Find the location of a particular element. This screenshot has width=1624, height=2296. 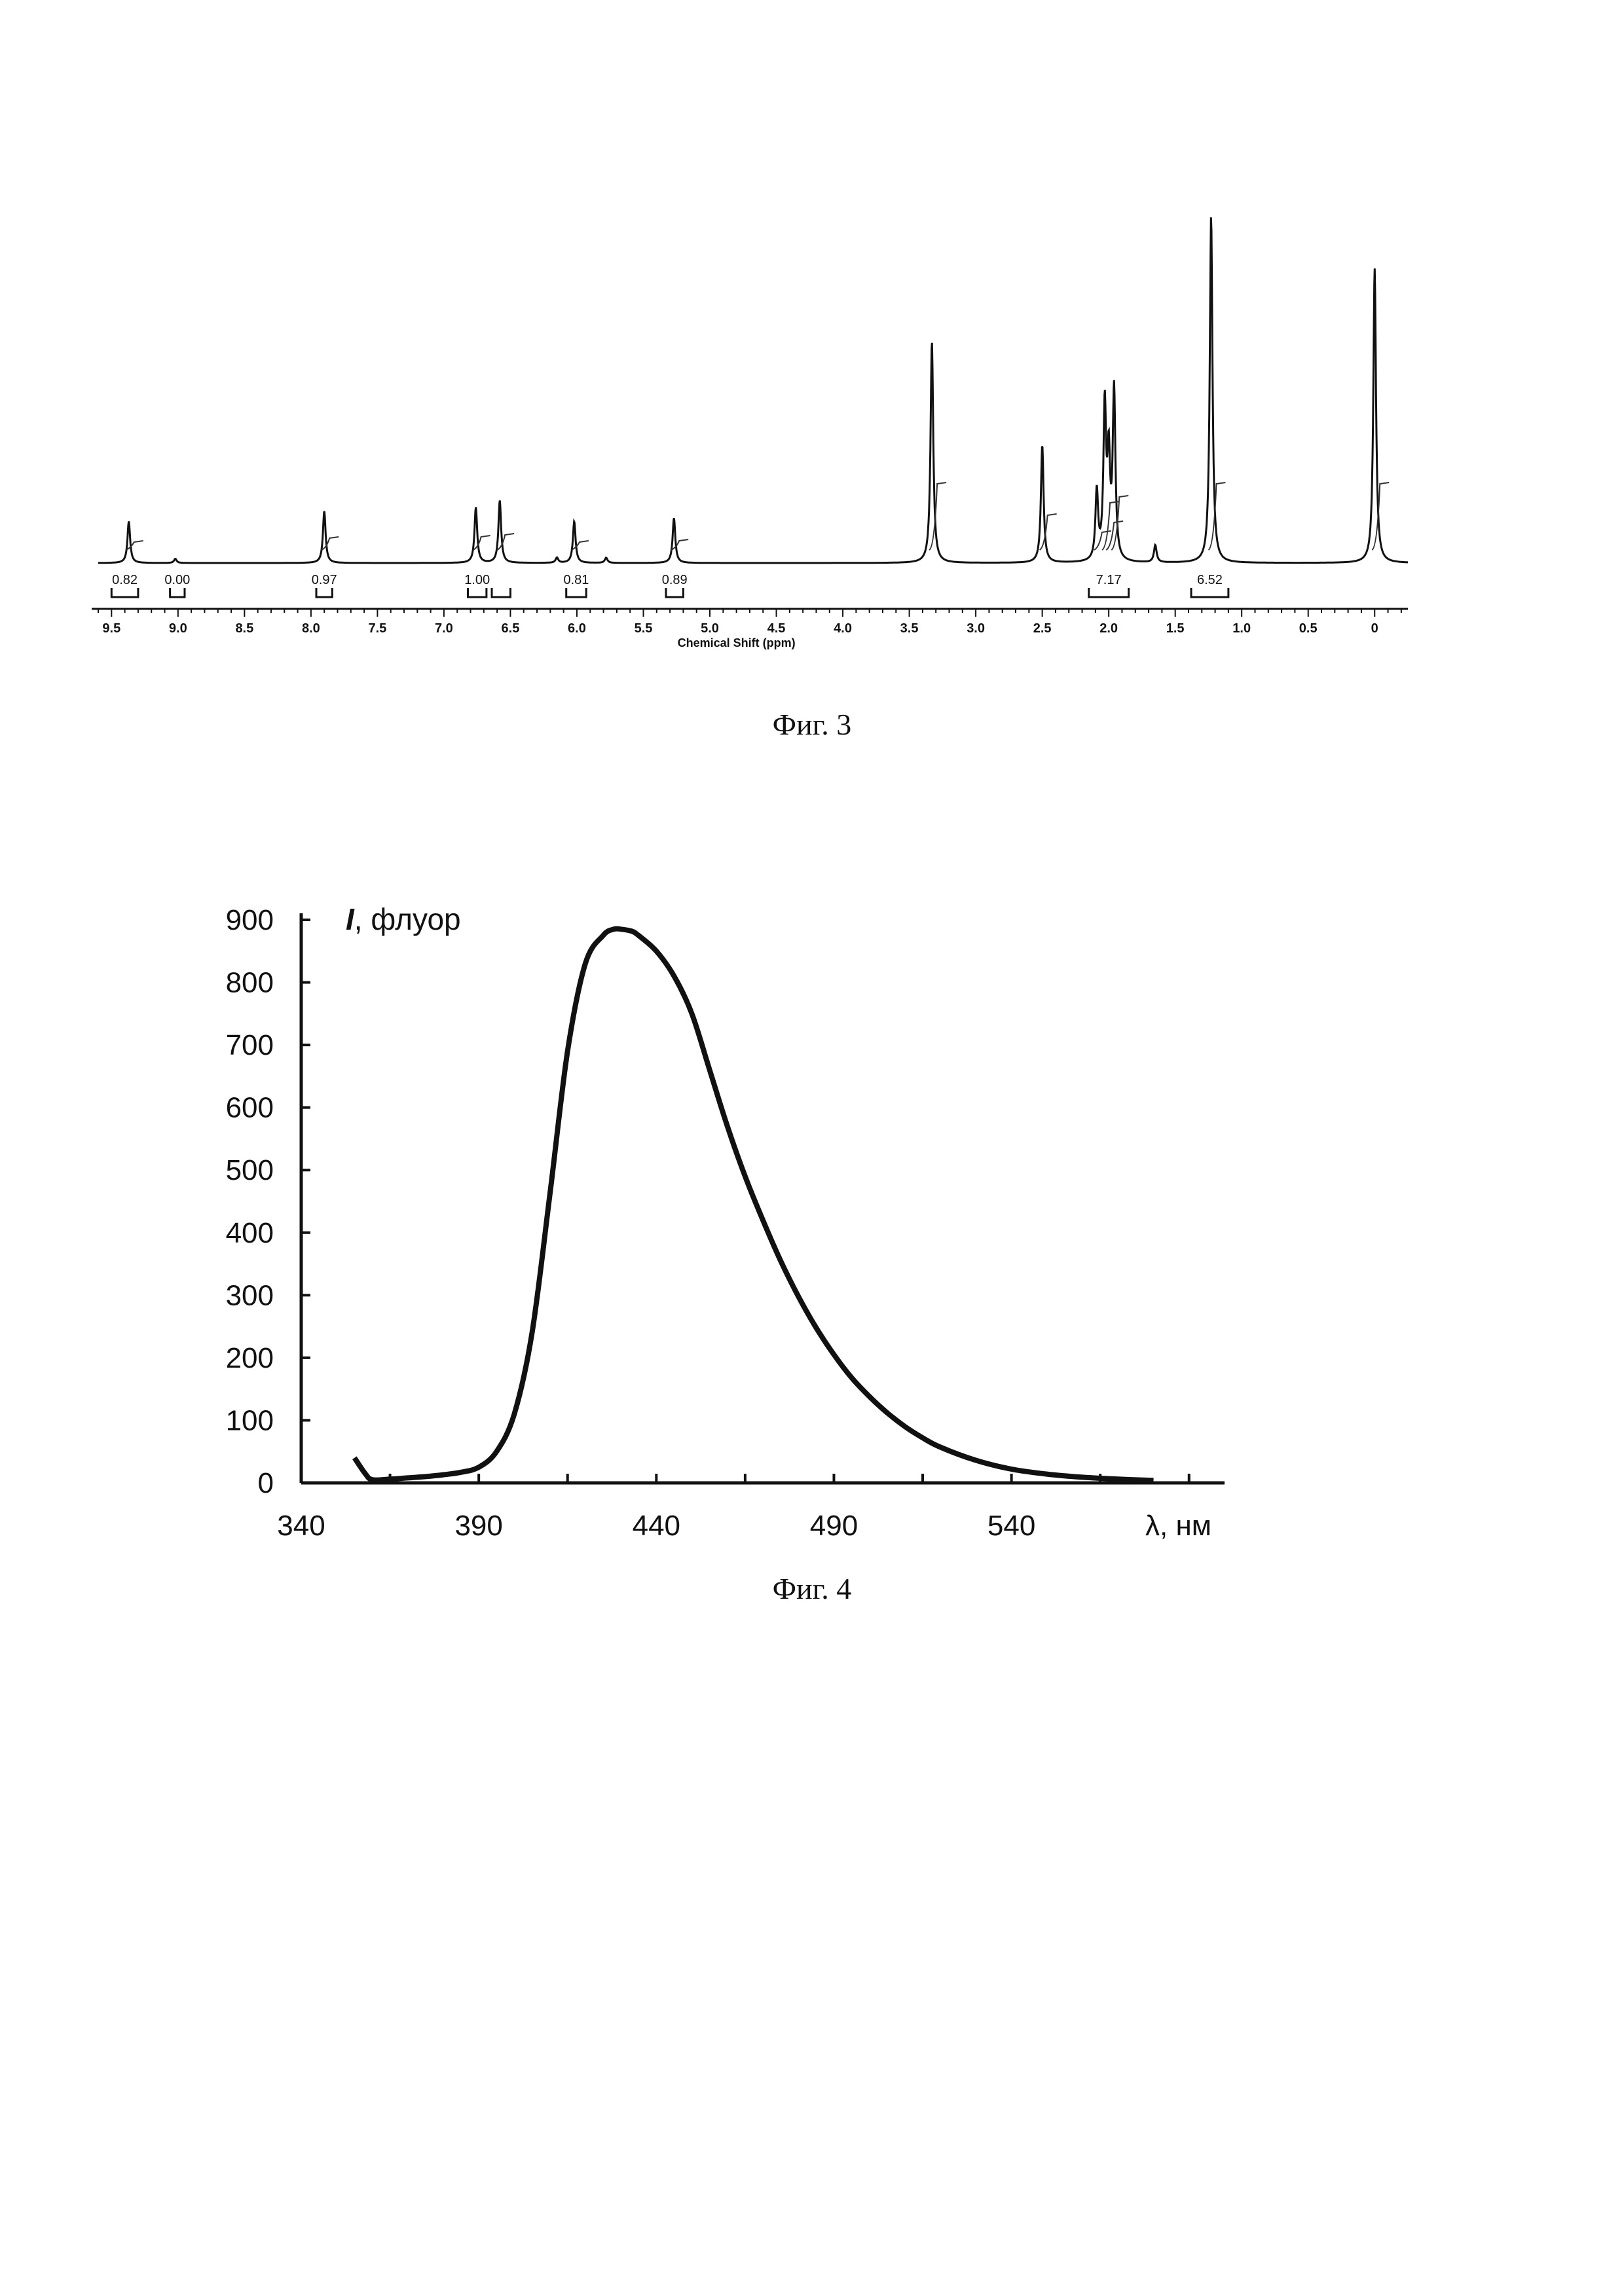

figure-3-caption: Фиг. 3 is located at coordinates (812, 724).